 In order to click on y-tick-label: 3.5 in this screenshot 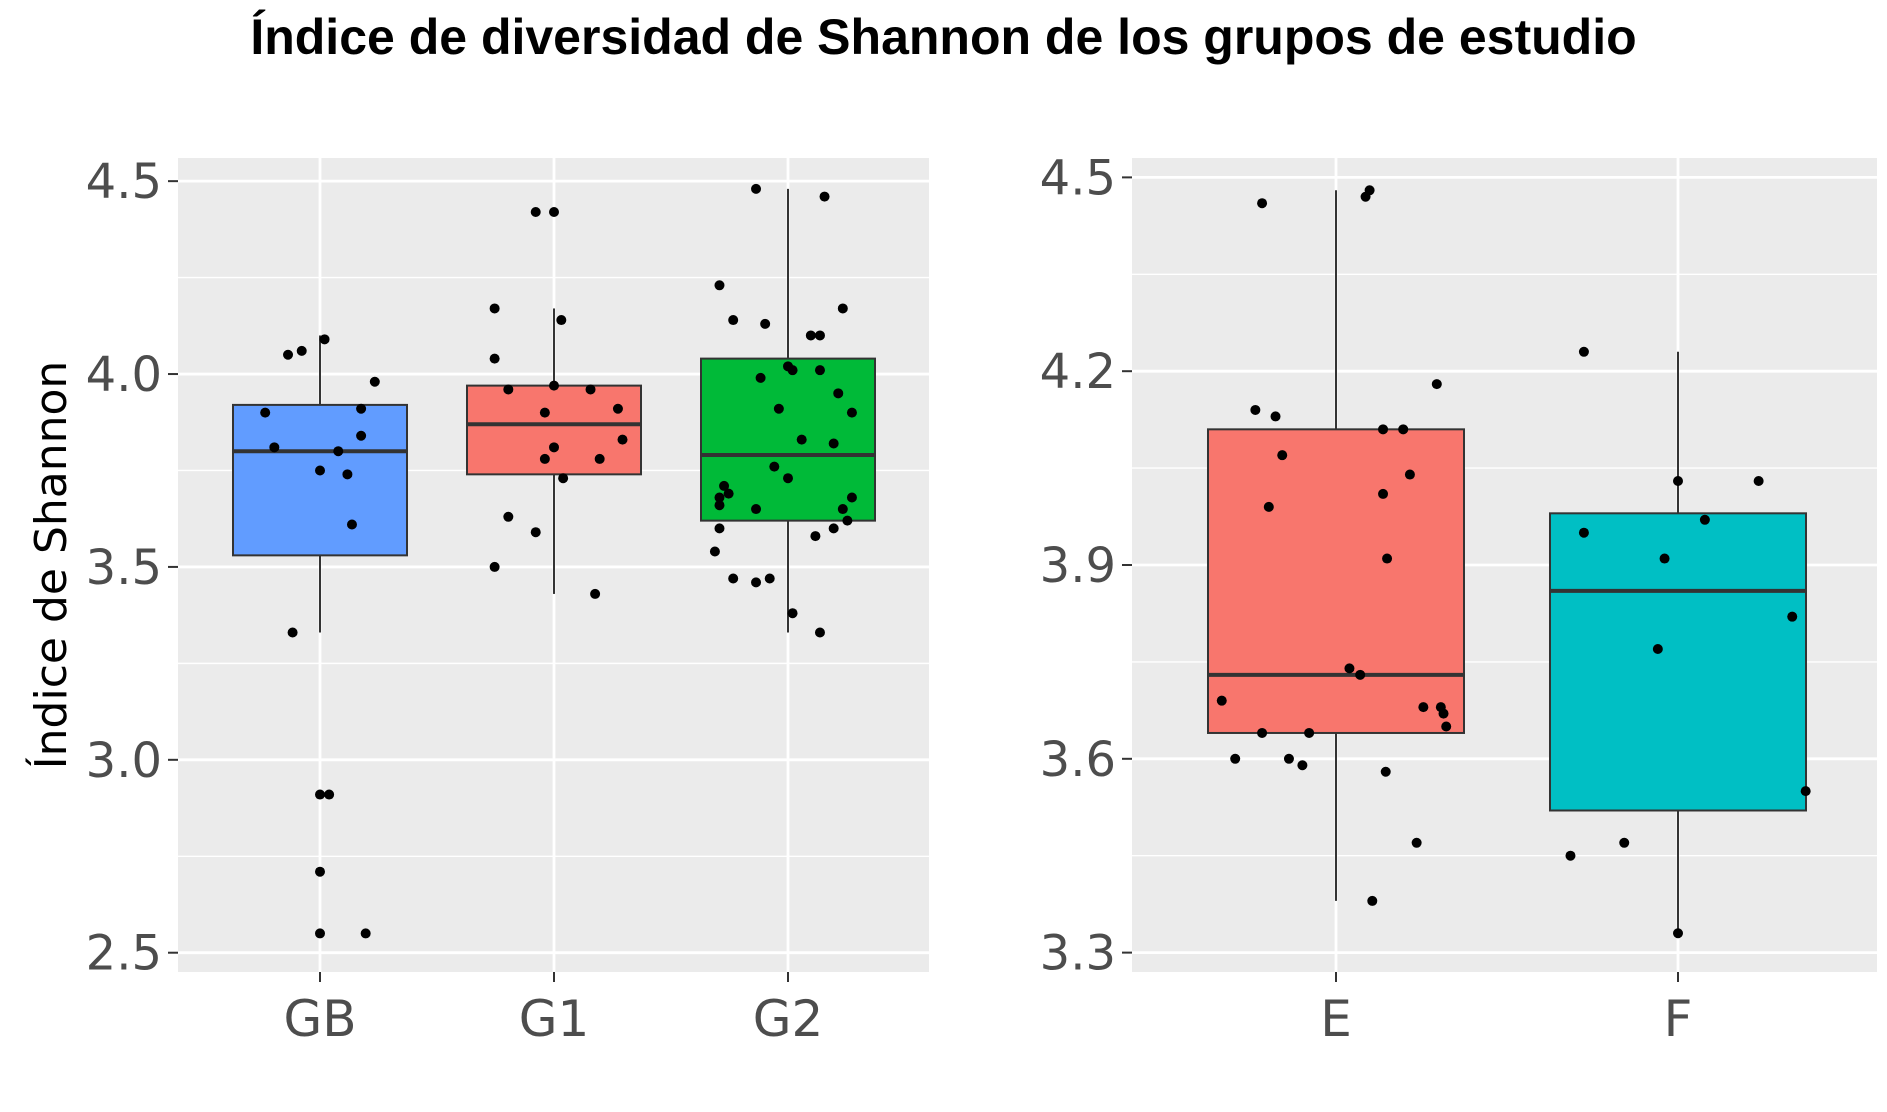, I will do `click(124, 568)`.